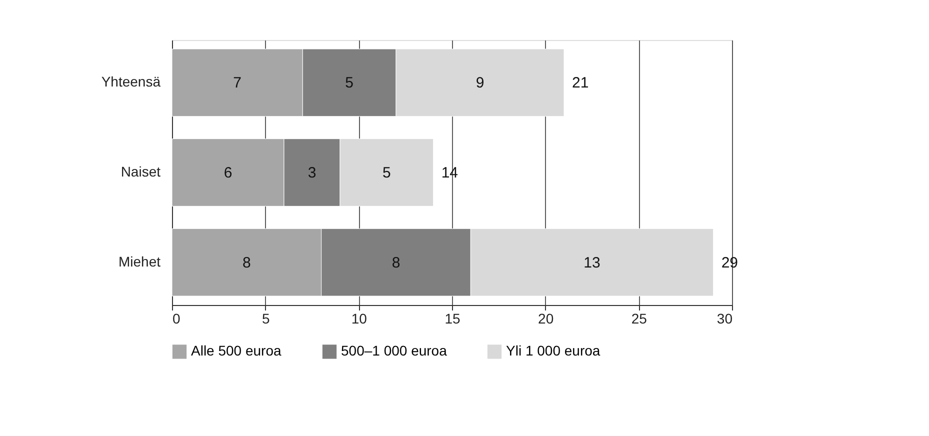  Describe the element at coordinates (228, 173) in the screenshot. I see `data-label: 6` at that location.